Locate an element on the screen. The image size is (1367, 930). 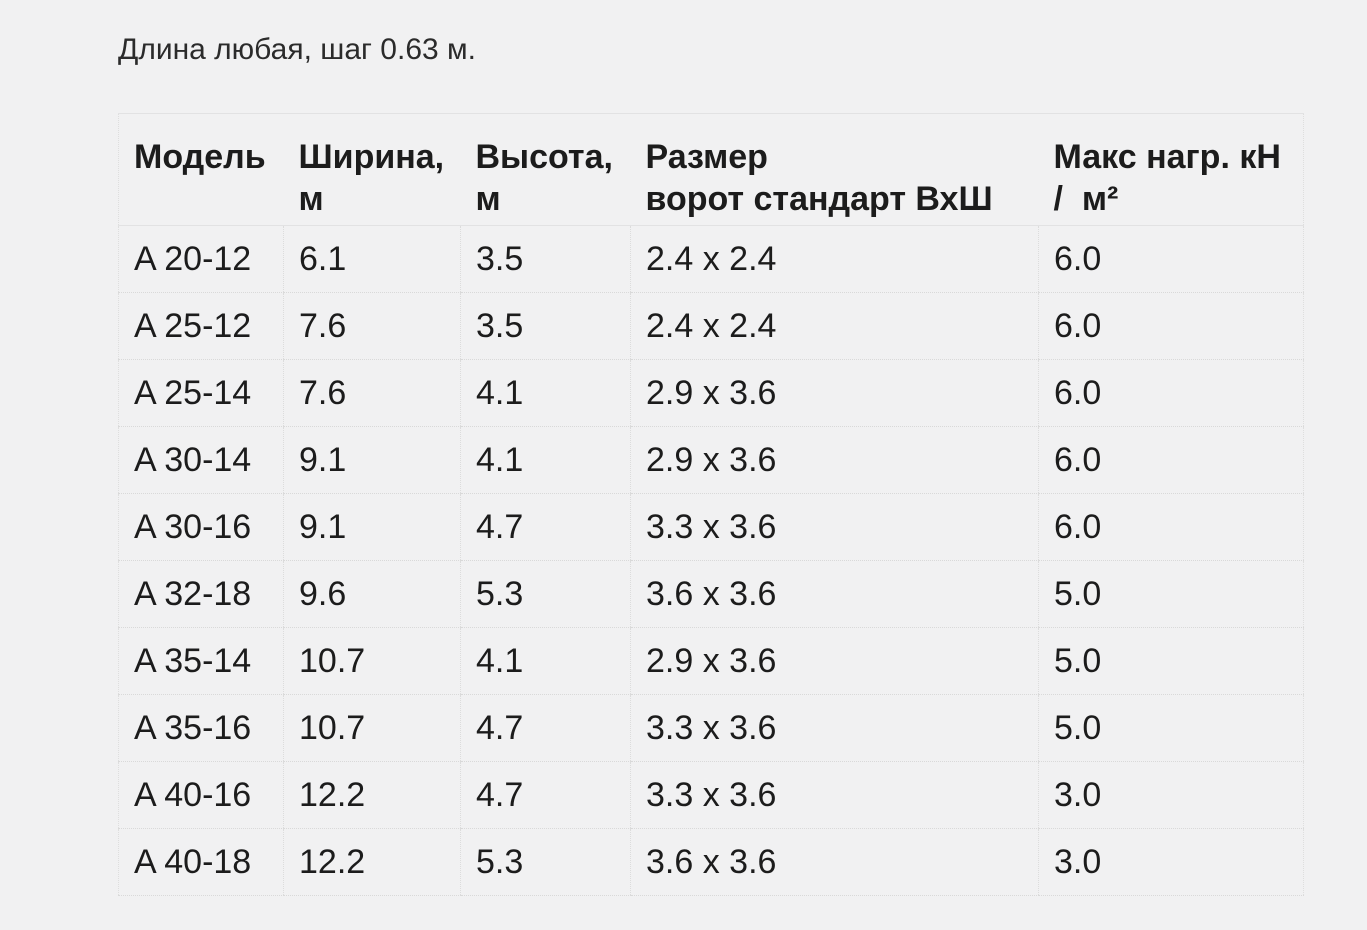
table-row: A 30-16 9.1 4.7 3.3 x 3.6 6.0 is located at coordinates (711, 527).